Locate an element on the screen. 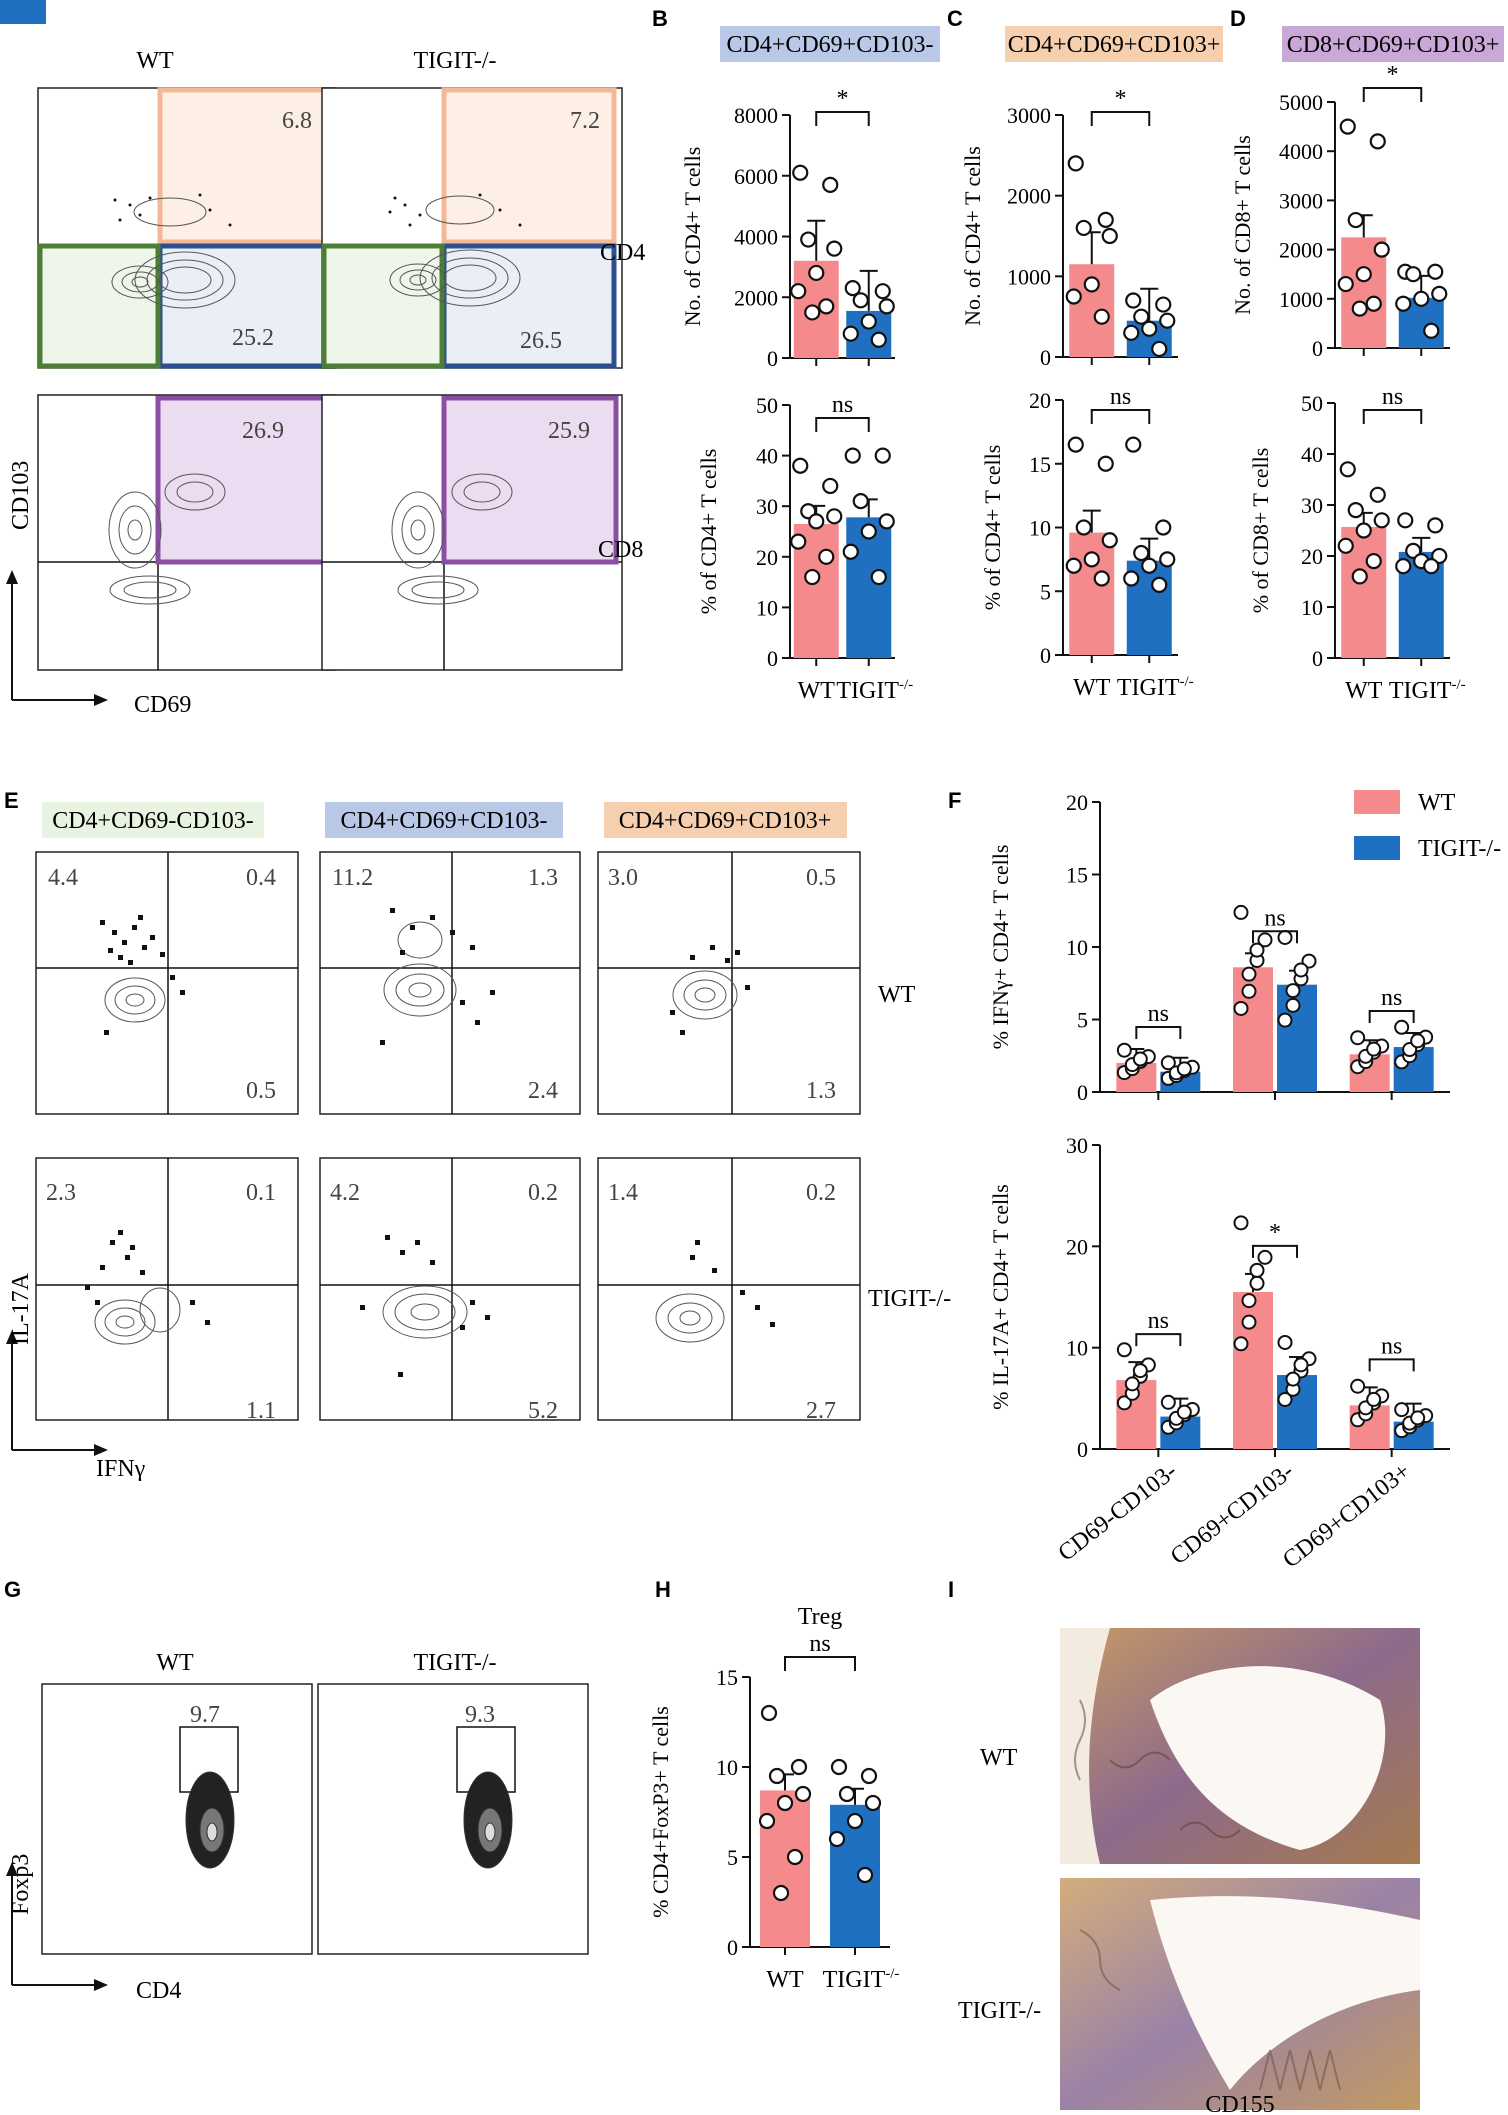  legend-swatch-wt is located at coordinates (1377, 802).